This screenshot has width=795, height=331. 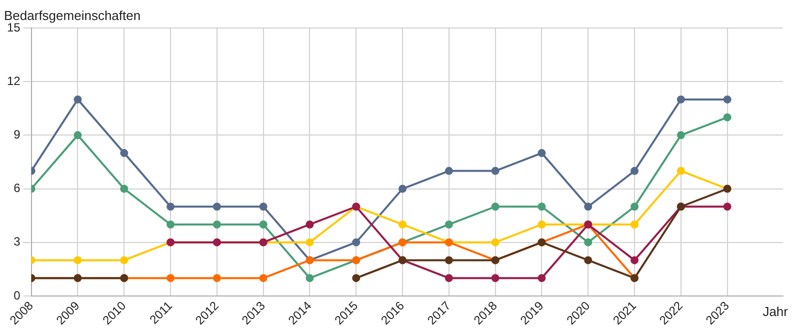 I want to click on y-tick-label: 6, so click(x=17, y=188).